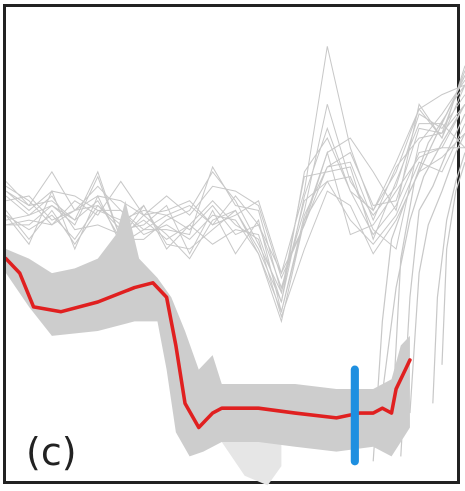  Describe the element at coordinates (51, 452) in the screenshot. I see `panel-label: (c)` at that location.